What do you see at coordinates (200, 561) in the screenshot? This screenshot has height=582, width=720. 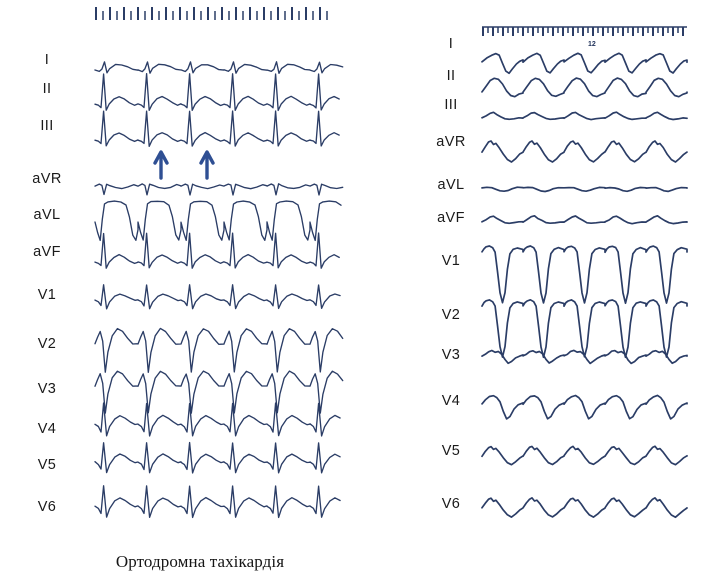 I see `caption-orthodromic: Ортодромна тахікардія` at bounding box center [200, 561].